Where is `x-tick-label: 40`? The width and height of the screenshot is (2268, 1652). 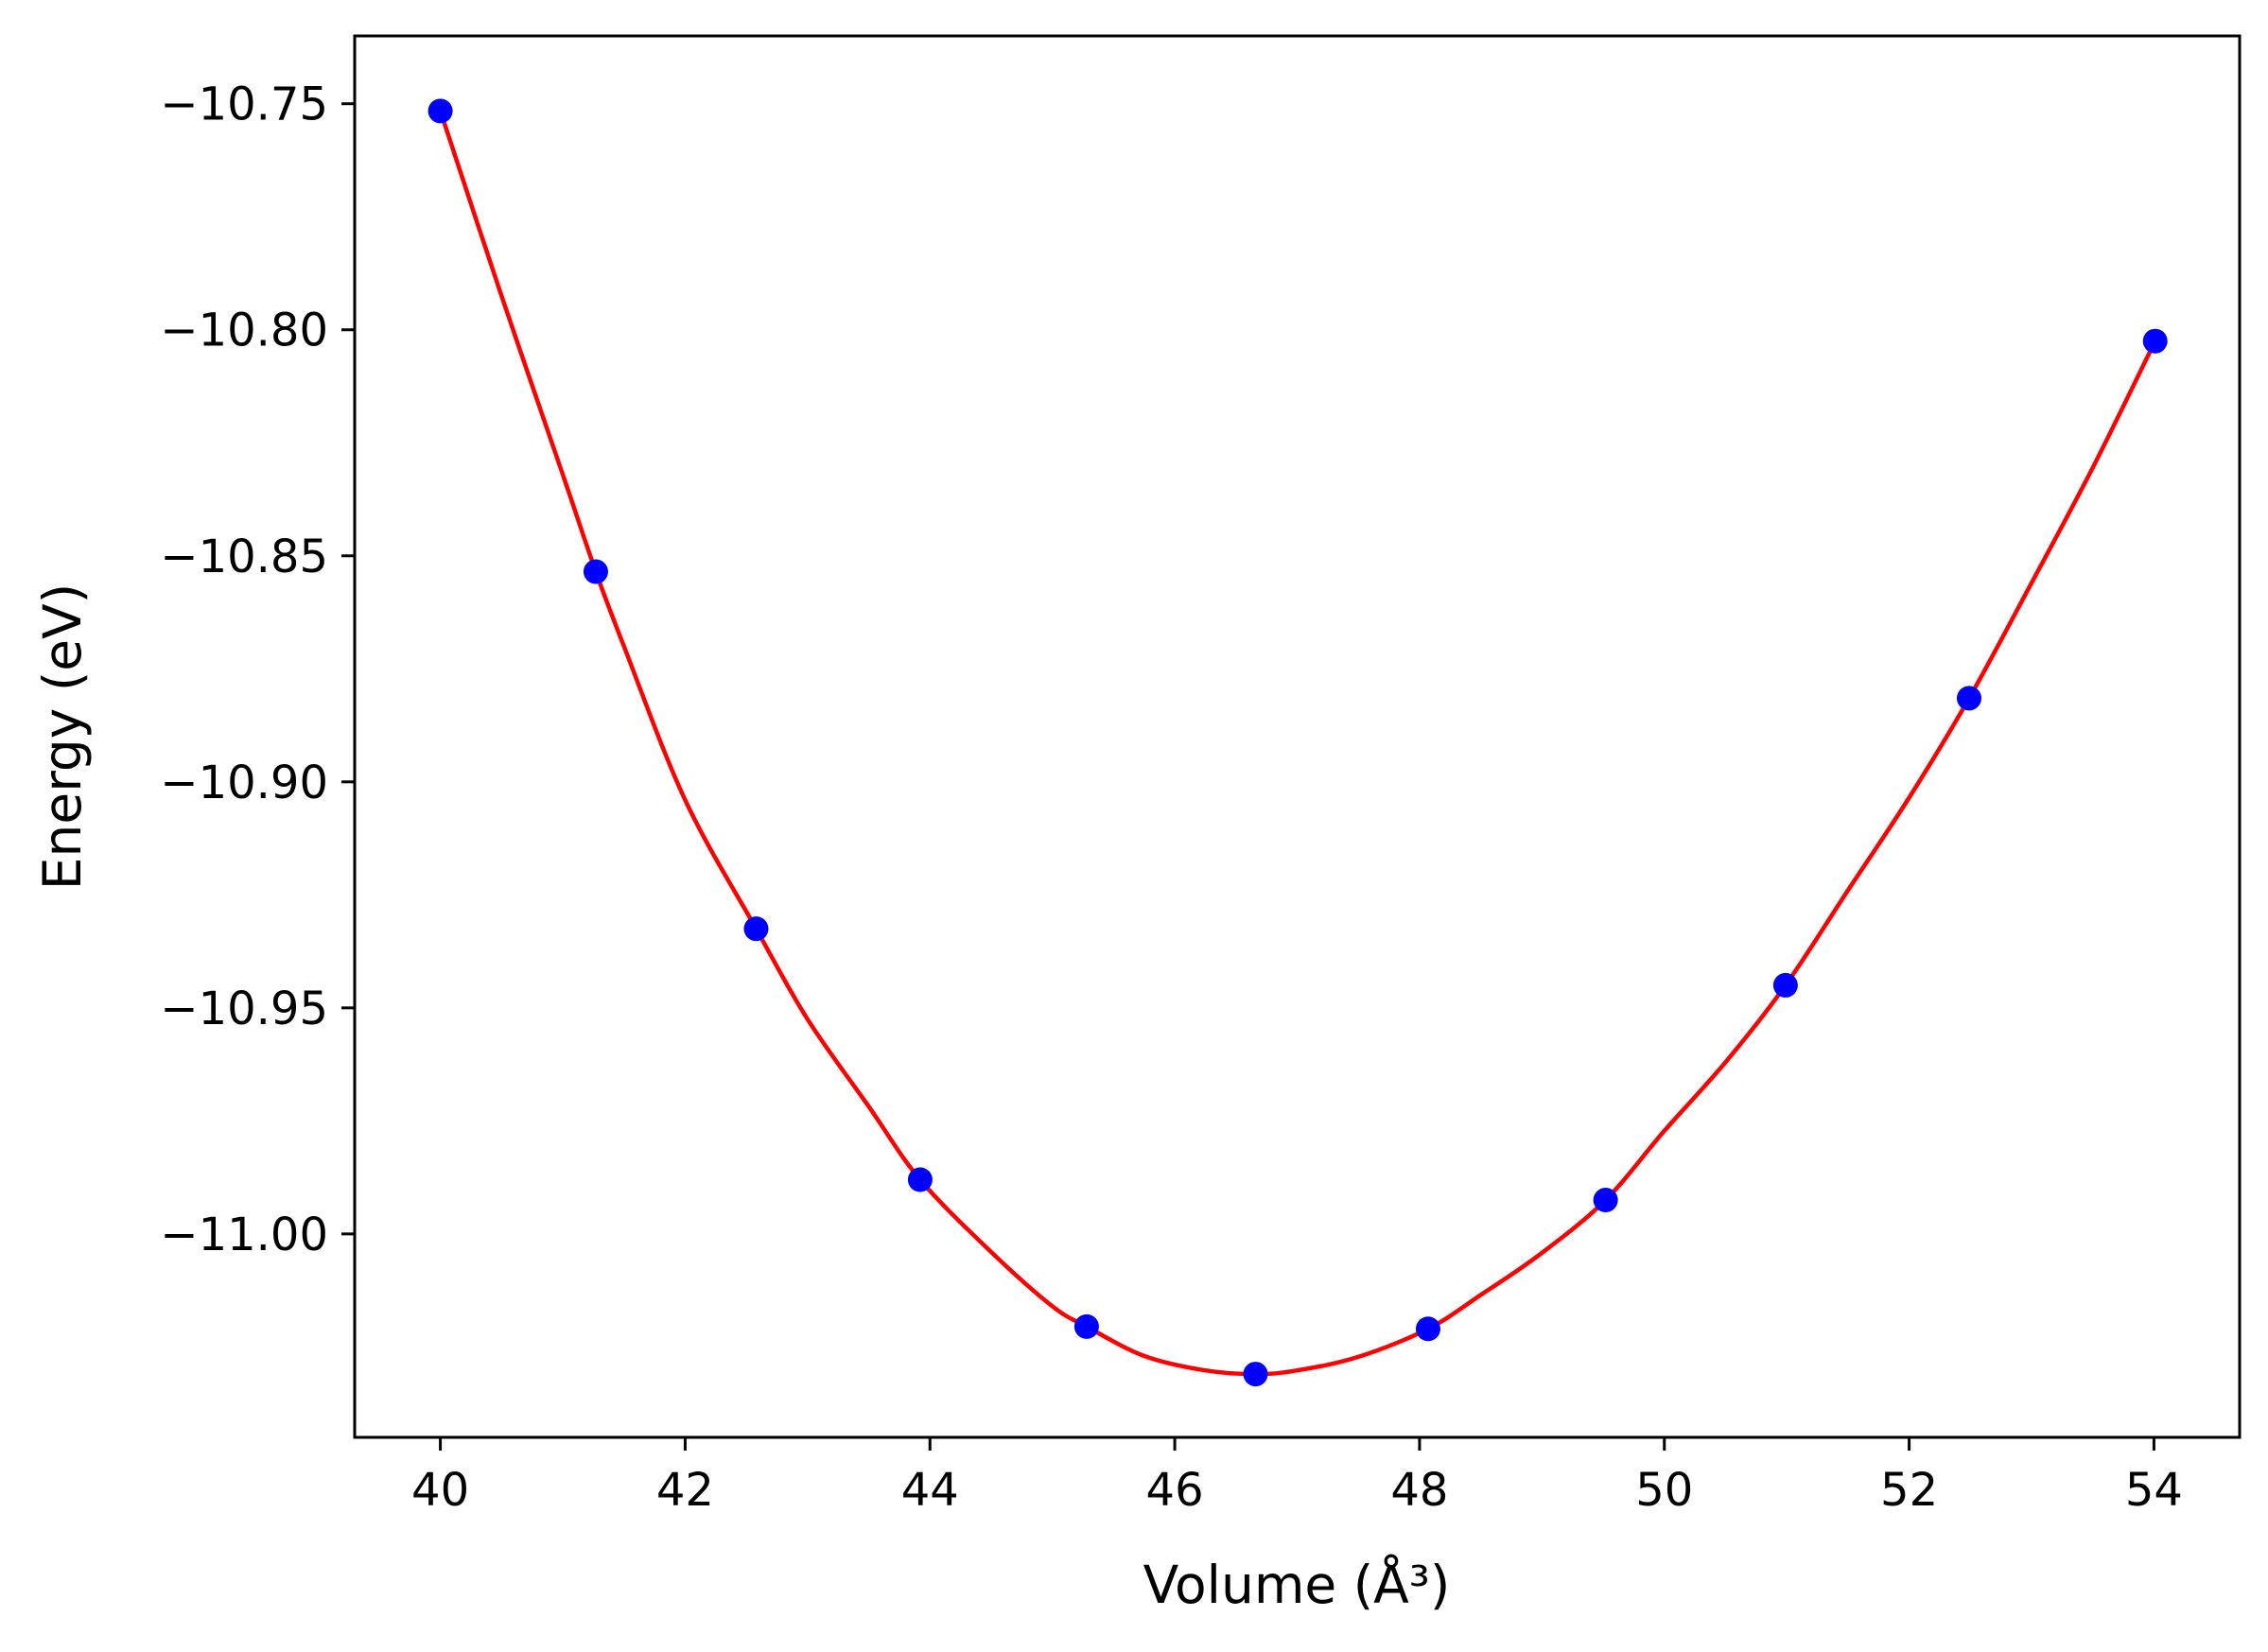
x-tick-label: 40 is located at coordinates (440, 1491).